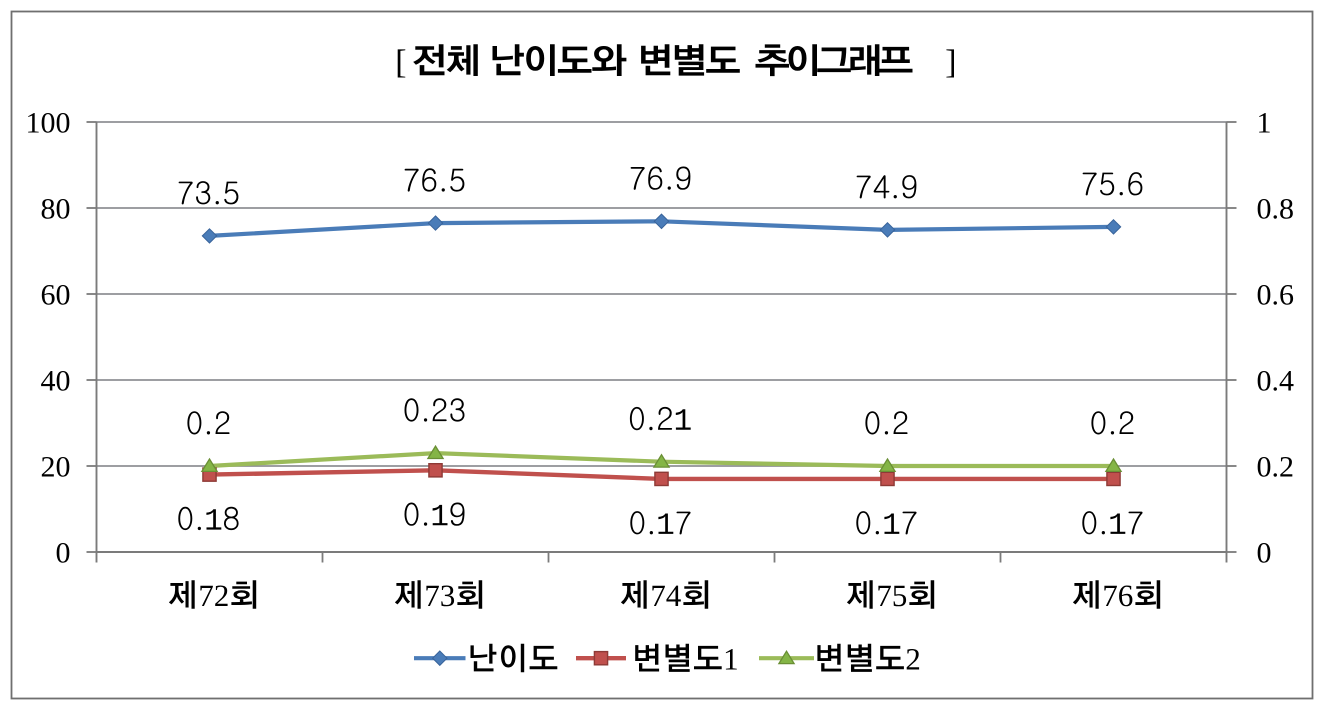 This screenshot has height=711, width=1327. I want to click on svg-text: 80, so click(56, 209).